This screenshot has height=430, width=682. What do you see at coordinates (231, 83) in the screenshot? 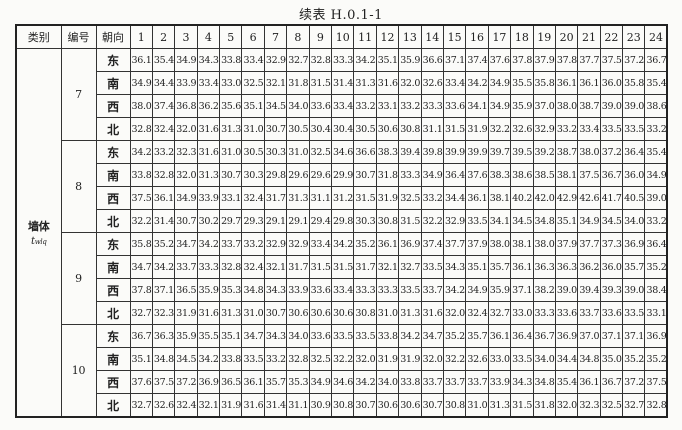
I see `value-cell: 33.0` at bounding box center [231, 83].